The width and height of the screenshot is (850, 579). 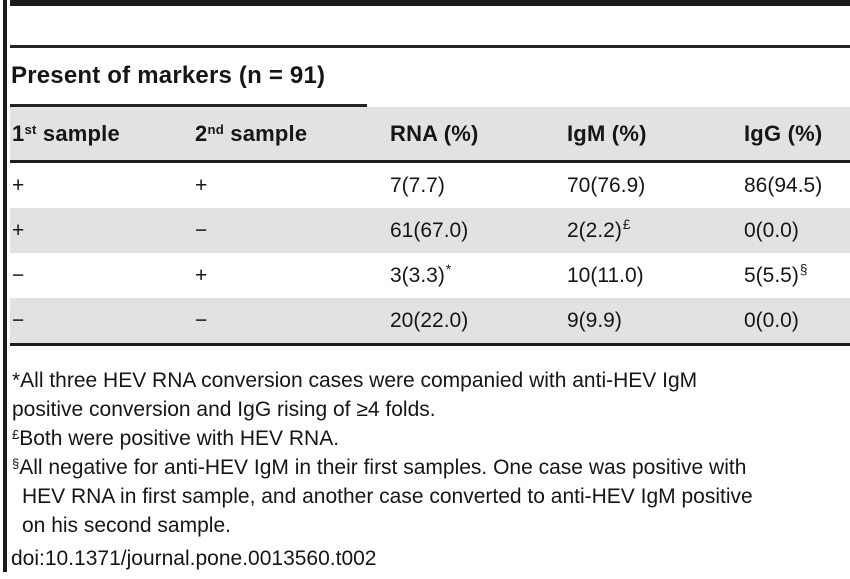 I want to click on cell-igm: 9(9.9), so click(x=595, y=319).